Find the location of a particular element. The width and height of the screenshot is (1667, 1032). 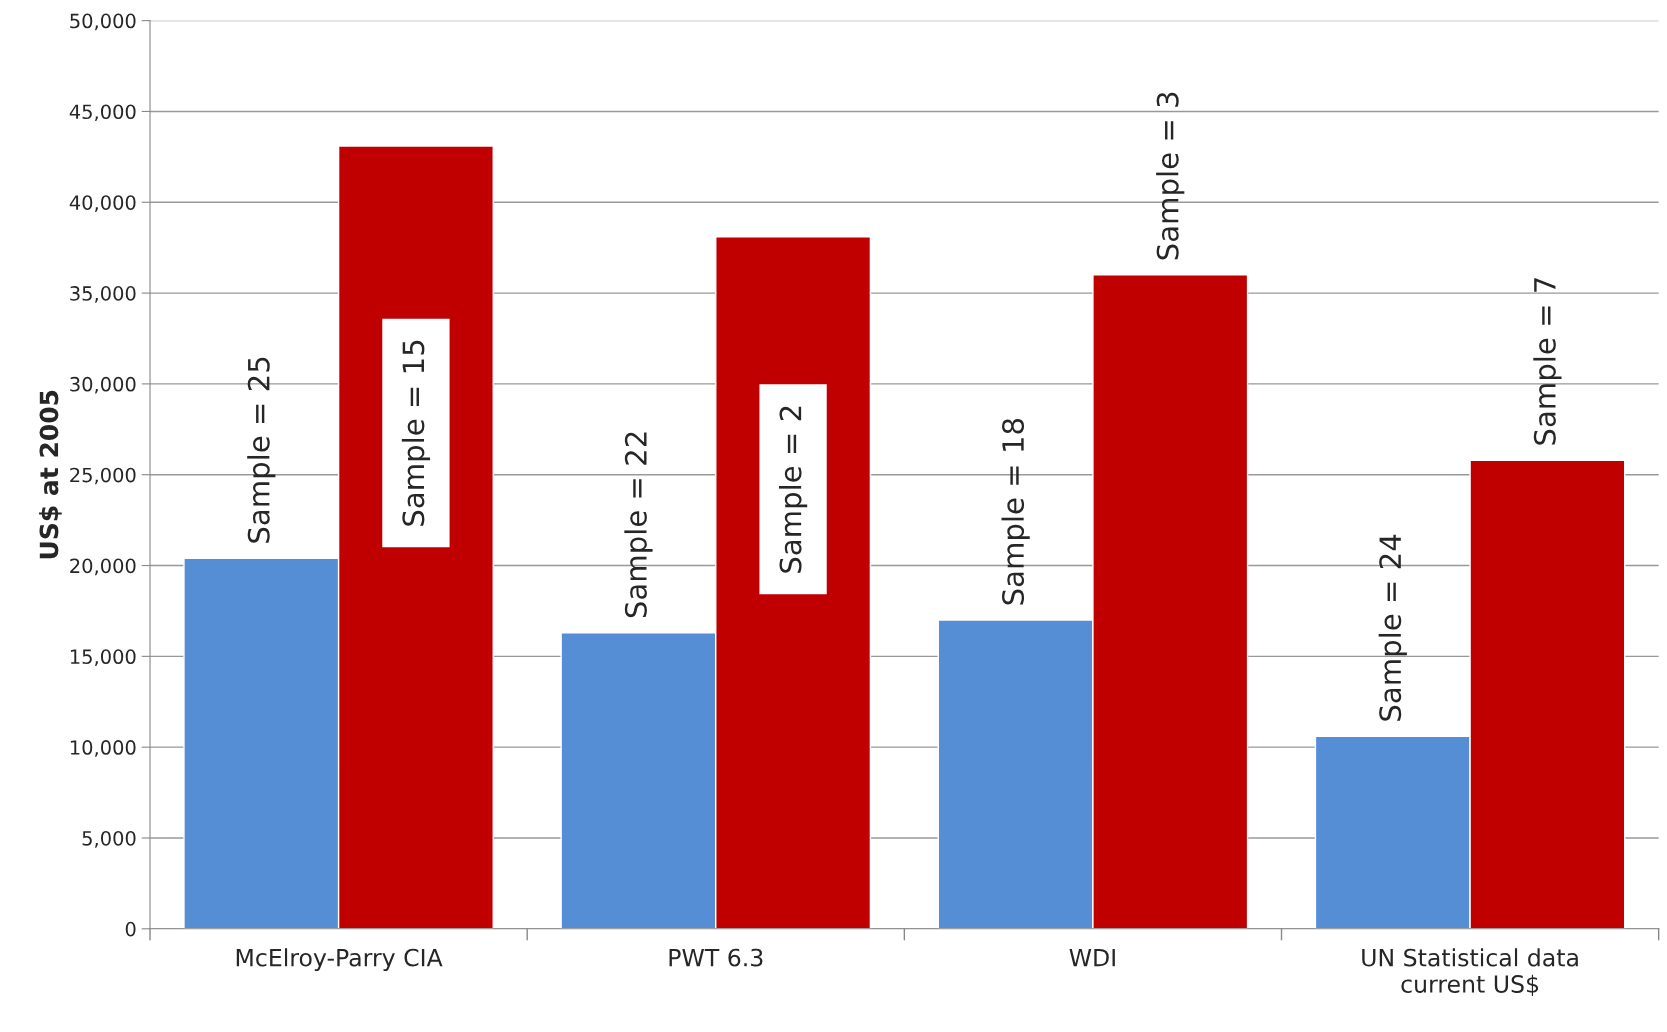

annotation: Sample = 15 is located at coordinates (416, 433).